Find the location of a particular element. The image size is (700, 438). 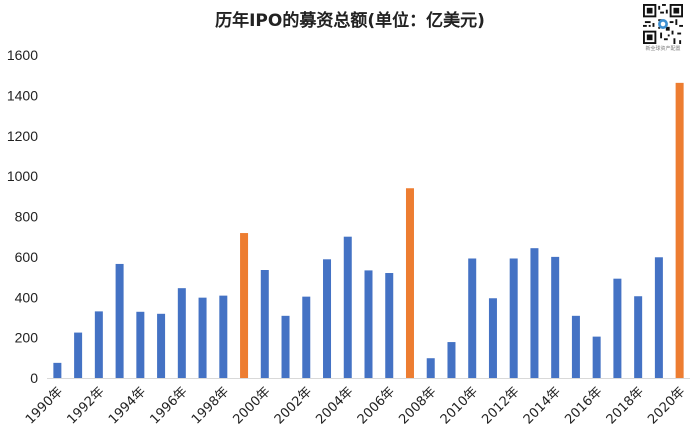

bar-2003 is located at coordinates (327, 318).